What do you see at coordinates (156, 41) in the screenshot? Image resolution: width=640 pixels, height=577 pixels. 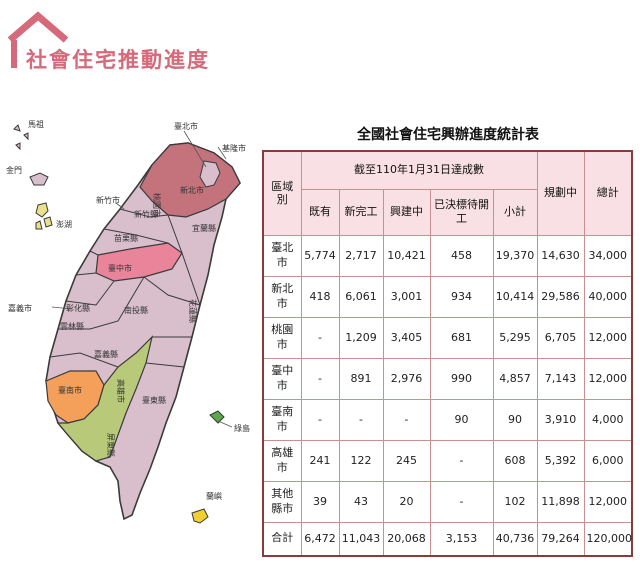 I see `page-header: 社會住宅推動進度` at bounding box center [156, 41].